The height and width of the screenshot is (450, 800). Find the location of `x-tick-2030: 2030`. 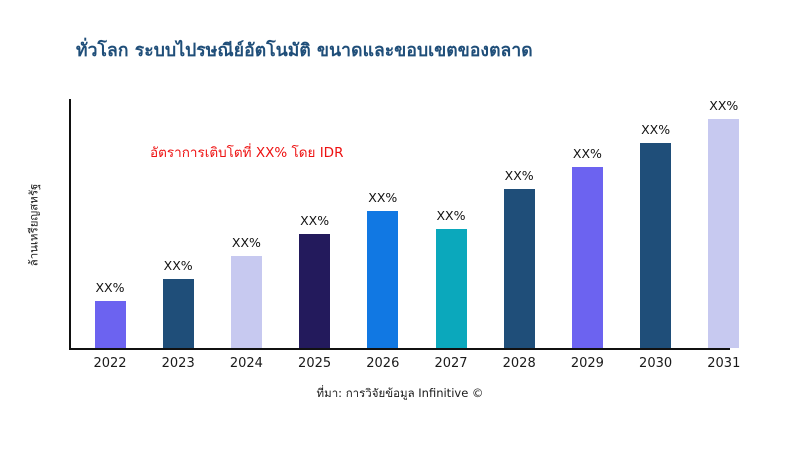

x-tick-2030: 2030 is located at coordinates (656, 363).